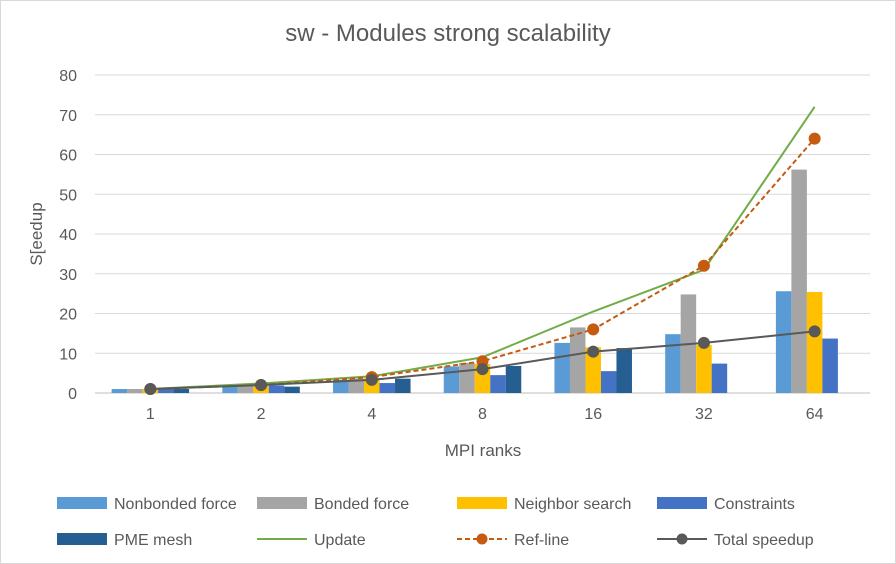  Describe the element at coordinates (36, 233) in the screenshot. I see `y-axis-title: S[eedup` at that location.